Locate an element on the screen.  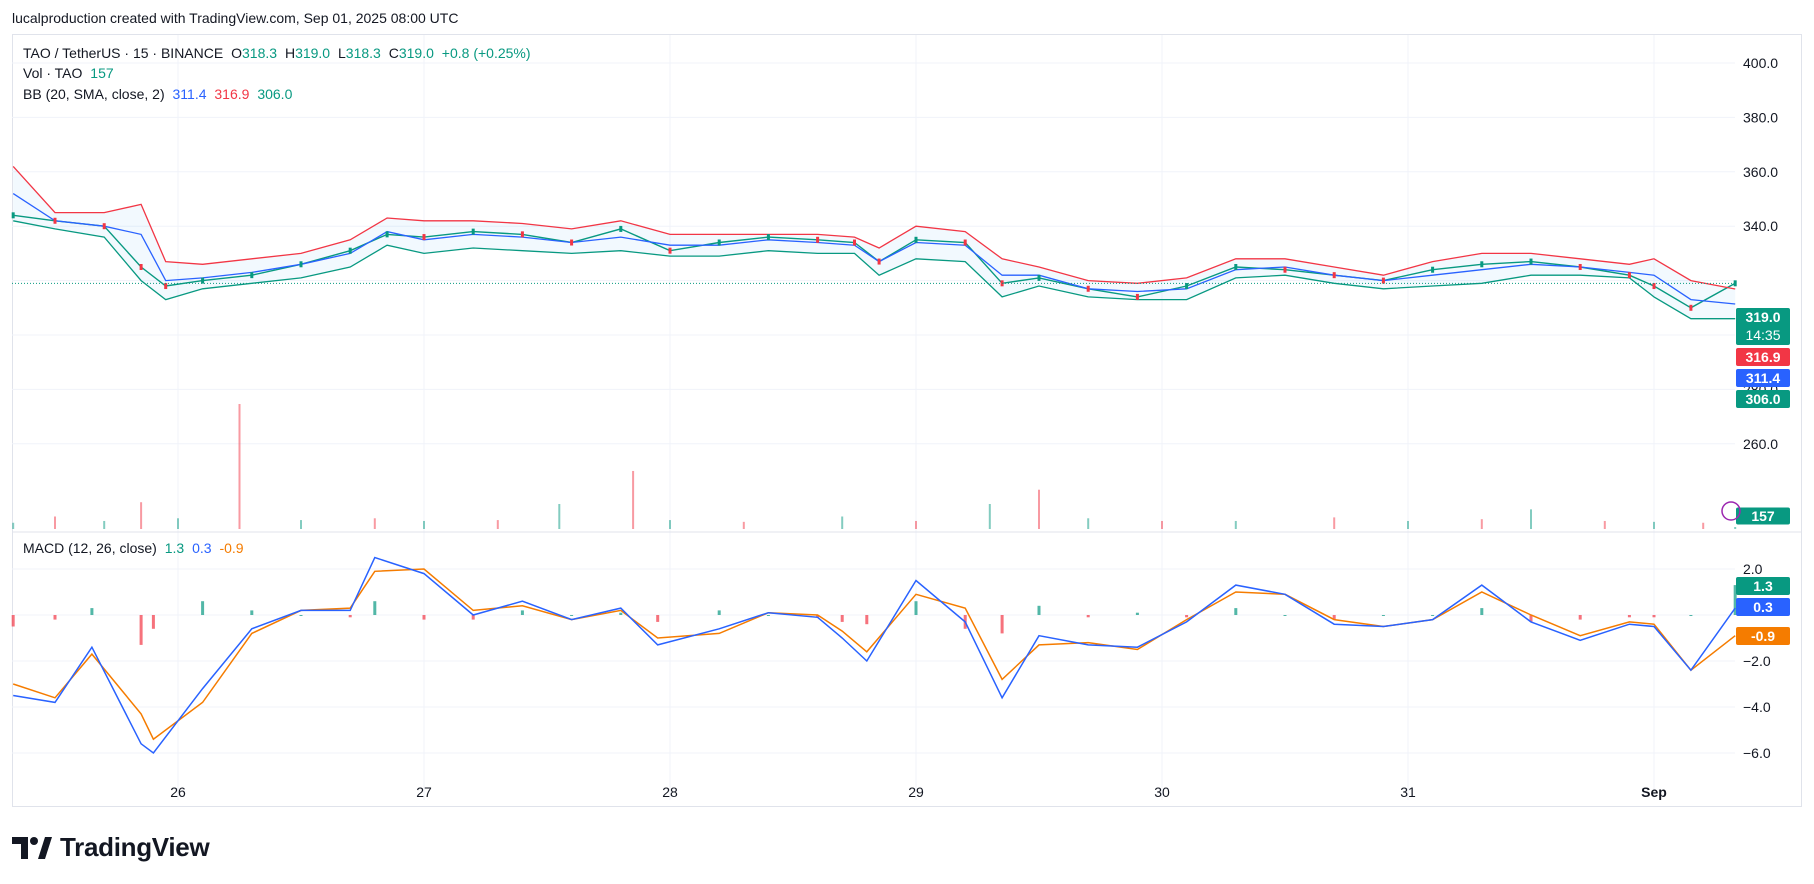
macd-signal-badge-bg is located at coordinates (1763, 636).